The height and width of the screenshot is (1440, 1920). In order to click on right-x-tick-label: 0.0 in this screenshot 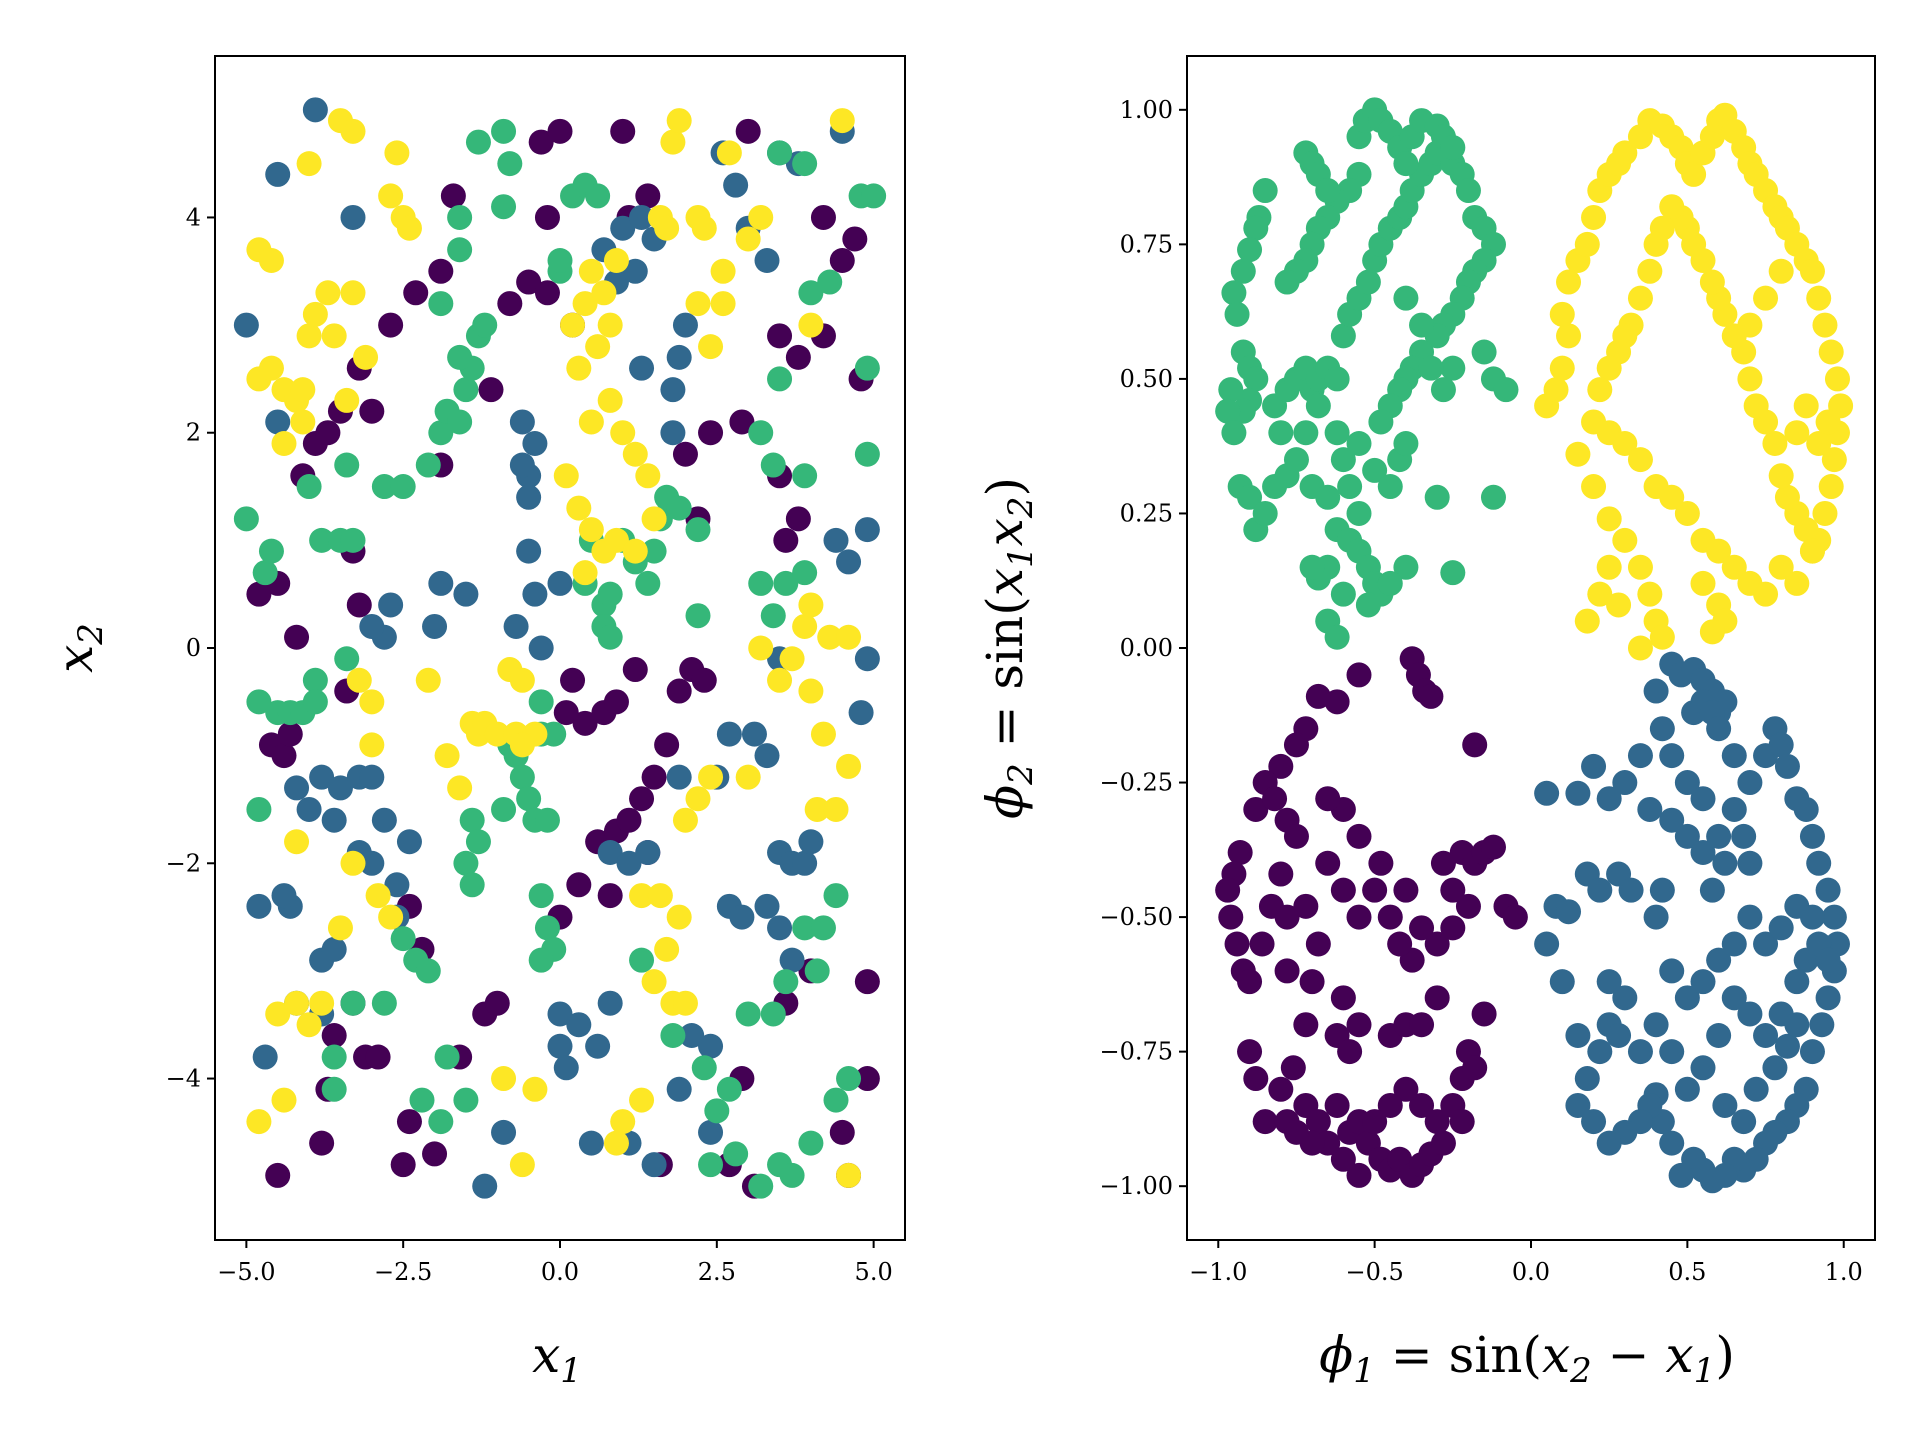, I will do `click(1531, 1272)`.